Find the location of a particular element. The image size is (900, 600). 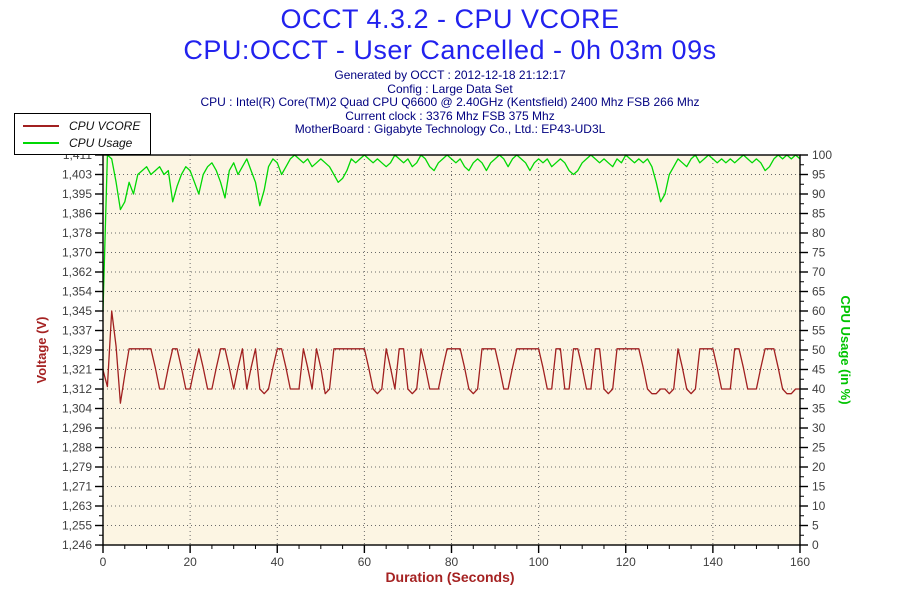

y-right-tick-label: 60 is located at coordinates (819, 311).